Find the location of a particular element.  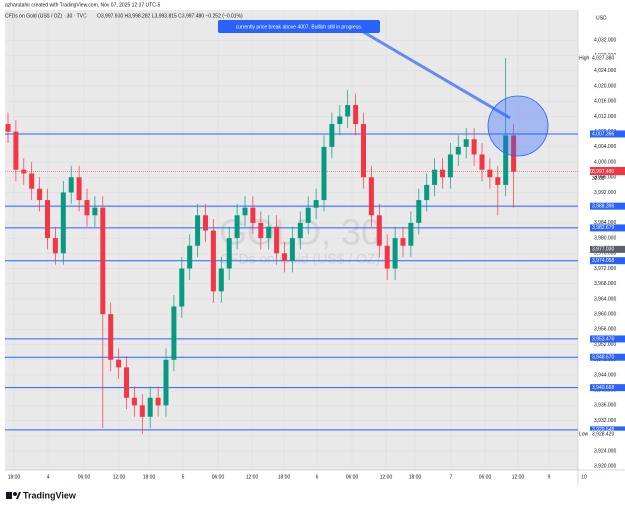

price-label: 3,929.548 is located at coordinates (603, 430).